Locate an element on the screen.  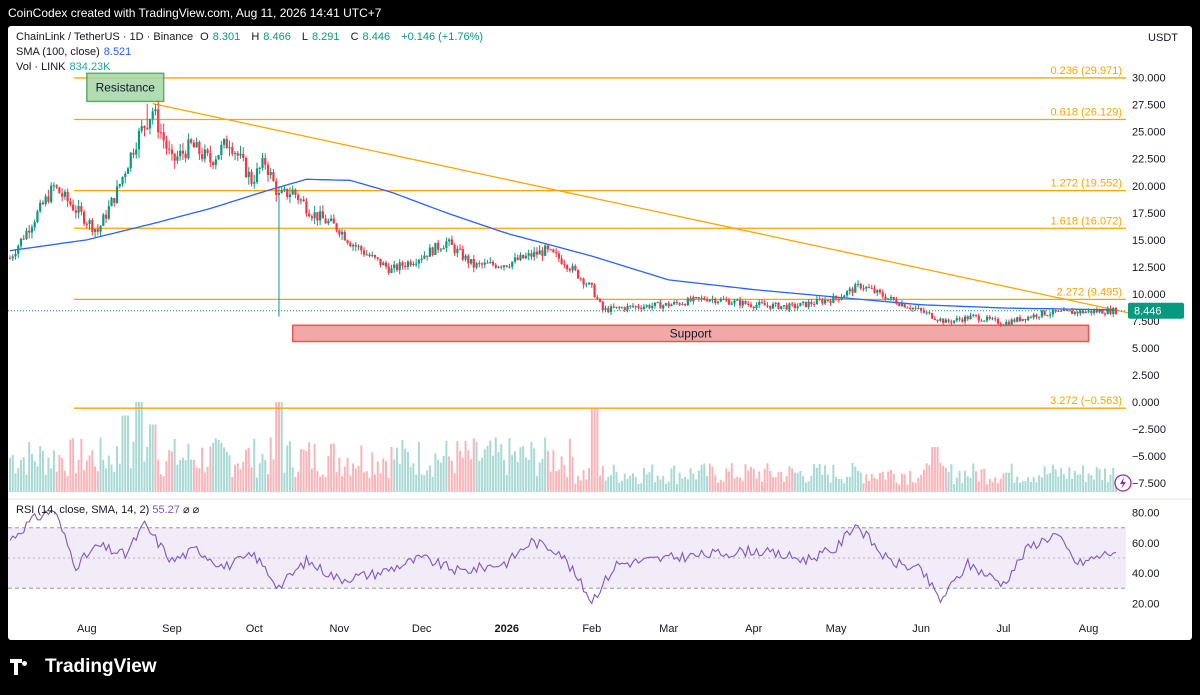
tradingview-brand: TradingView is located at coordinates (83, 667).